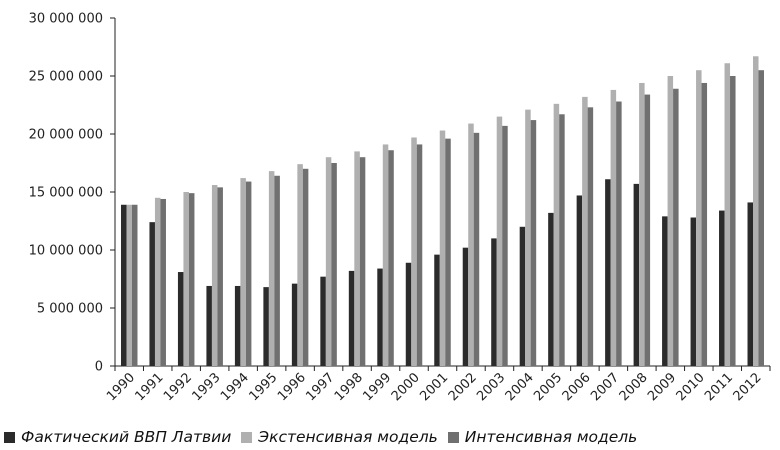 This screenshot has width=780, height=450. Describe the element at coordinates (247, 437) in the screenshot. I see `legend-swatch-extensive` at that location.